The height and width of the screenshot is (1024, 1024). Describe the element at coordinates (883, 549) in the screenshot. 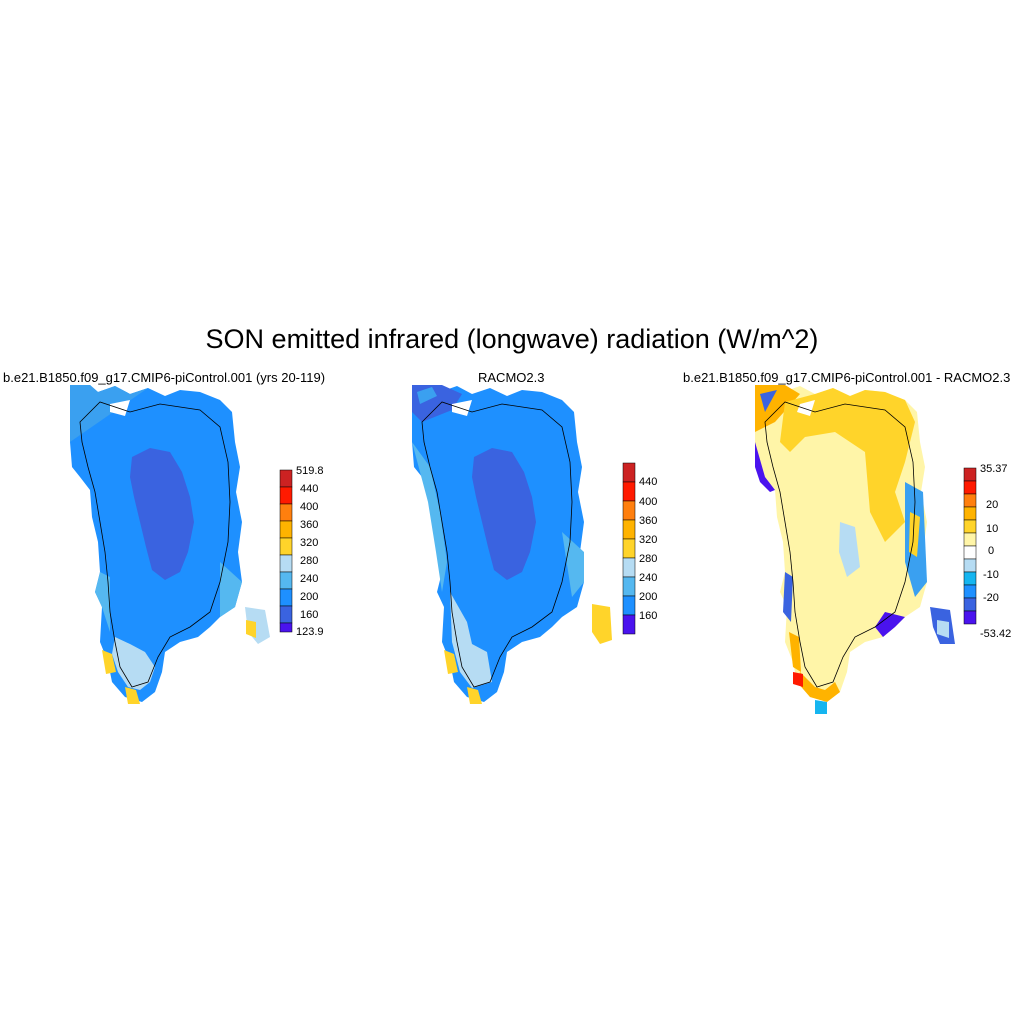

I see `map-panel-difference: 35.37 20 10 0 -10 -20 -53.42` at that location.